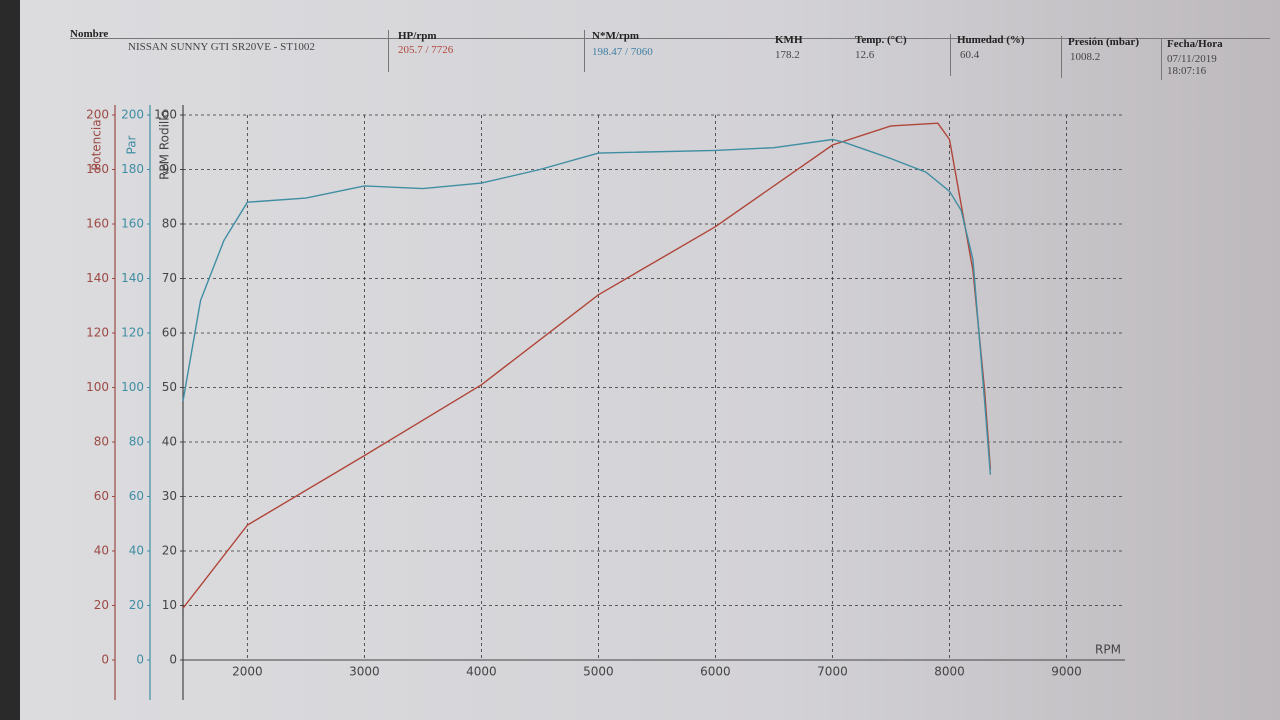  What do you see at coordinates (426, 50) in the screenshot?
I see `header-value: 205.7 / 7726` at bounding box center [426, 50].